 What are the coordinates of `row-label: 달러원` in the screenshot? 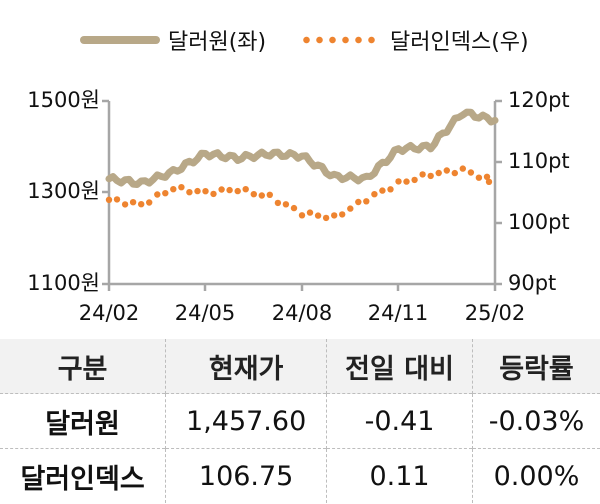 It's located at (82, 424).